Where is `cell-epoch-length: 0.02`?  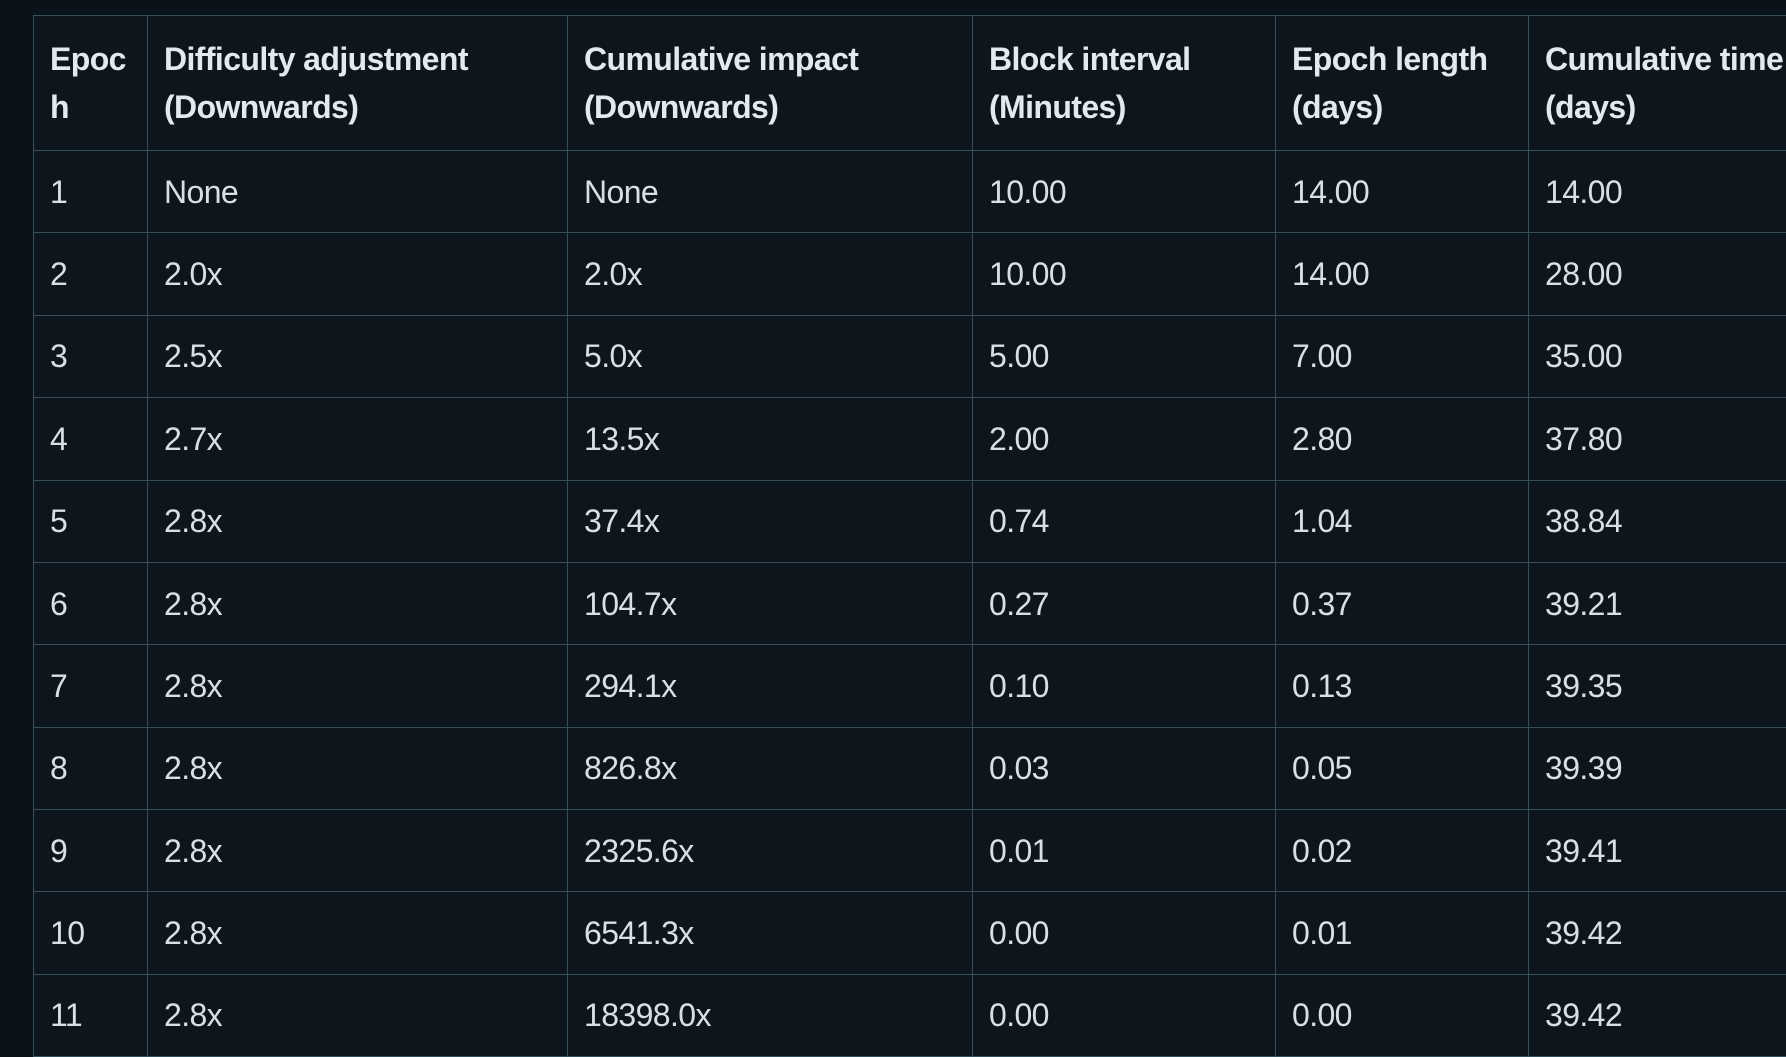
cell-epoch-length: 0.02 is located at coordinates (1402, 851).